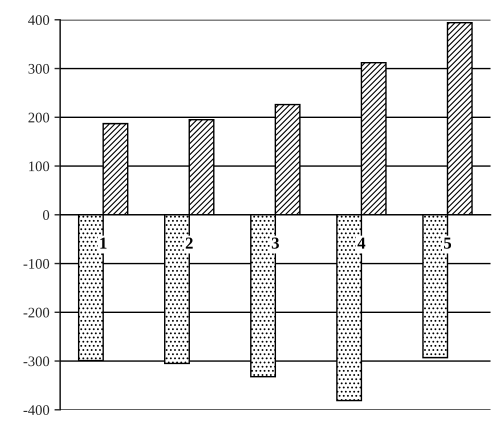 The height and width of the screenshot is (430, 497). What do you see at coordinates (189, 243) in the screenshot?
I see `x-tick-label: 2` at bounding box center [189, 243].